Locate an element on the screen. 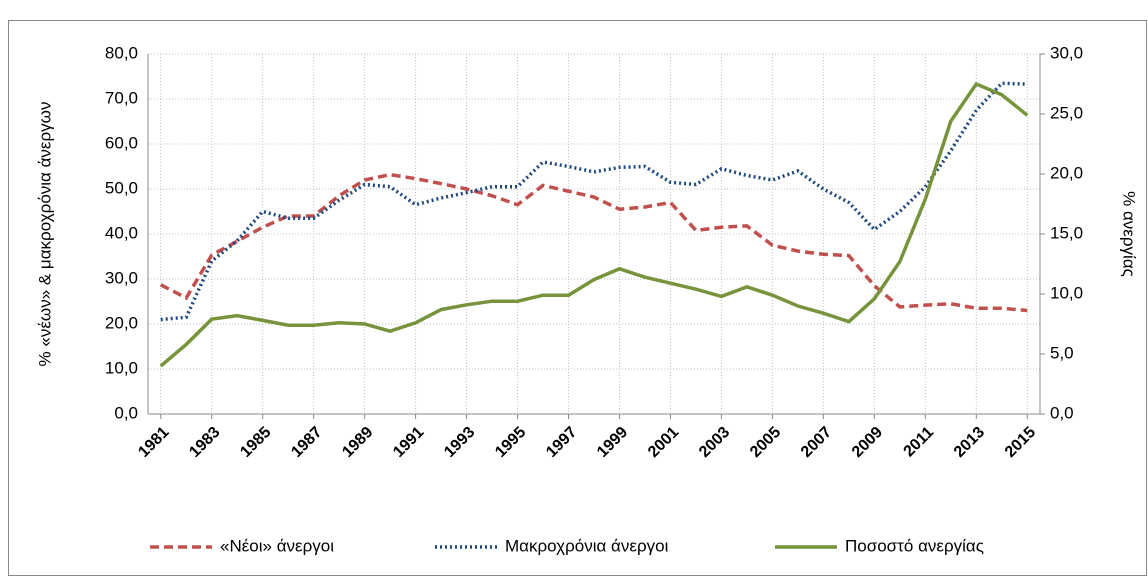  y2-tick-label: 30,0 is located at coordinates (1066, 52).